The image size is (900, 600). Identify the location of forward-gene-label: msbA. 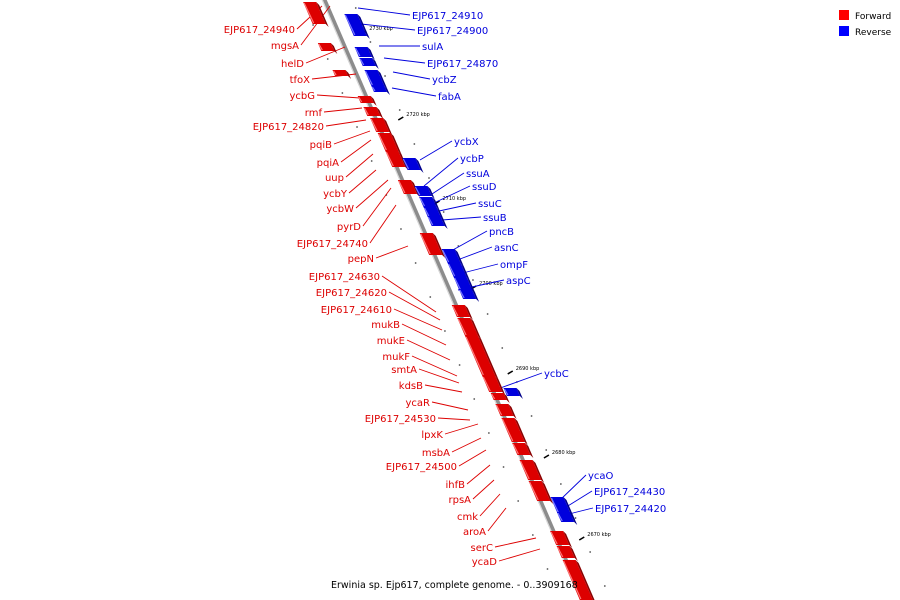
(436, 453).